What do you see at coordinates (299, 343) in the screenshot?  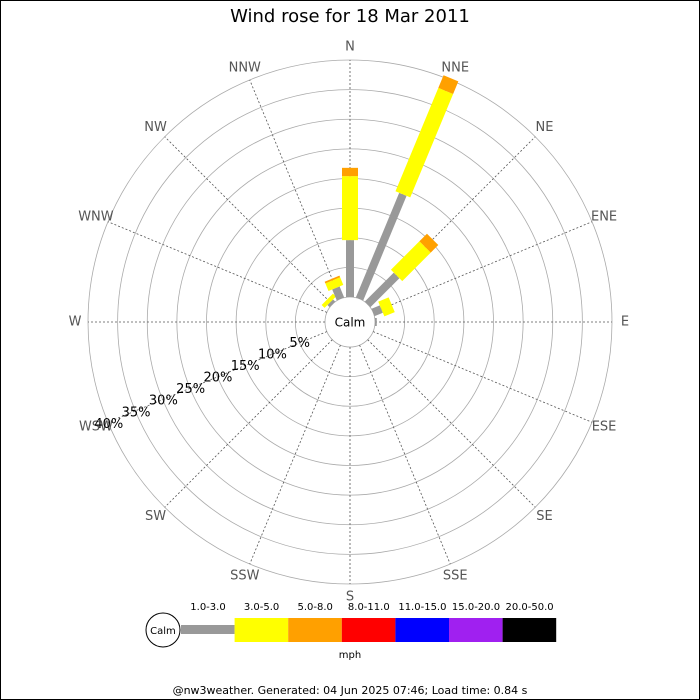 I see `r-tick-label: 5%` at bounding box center [299, 343].